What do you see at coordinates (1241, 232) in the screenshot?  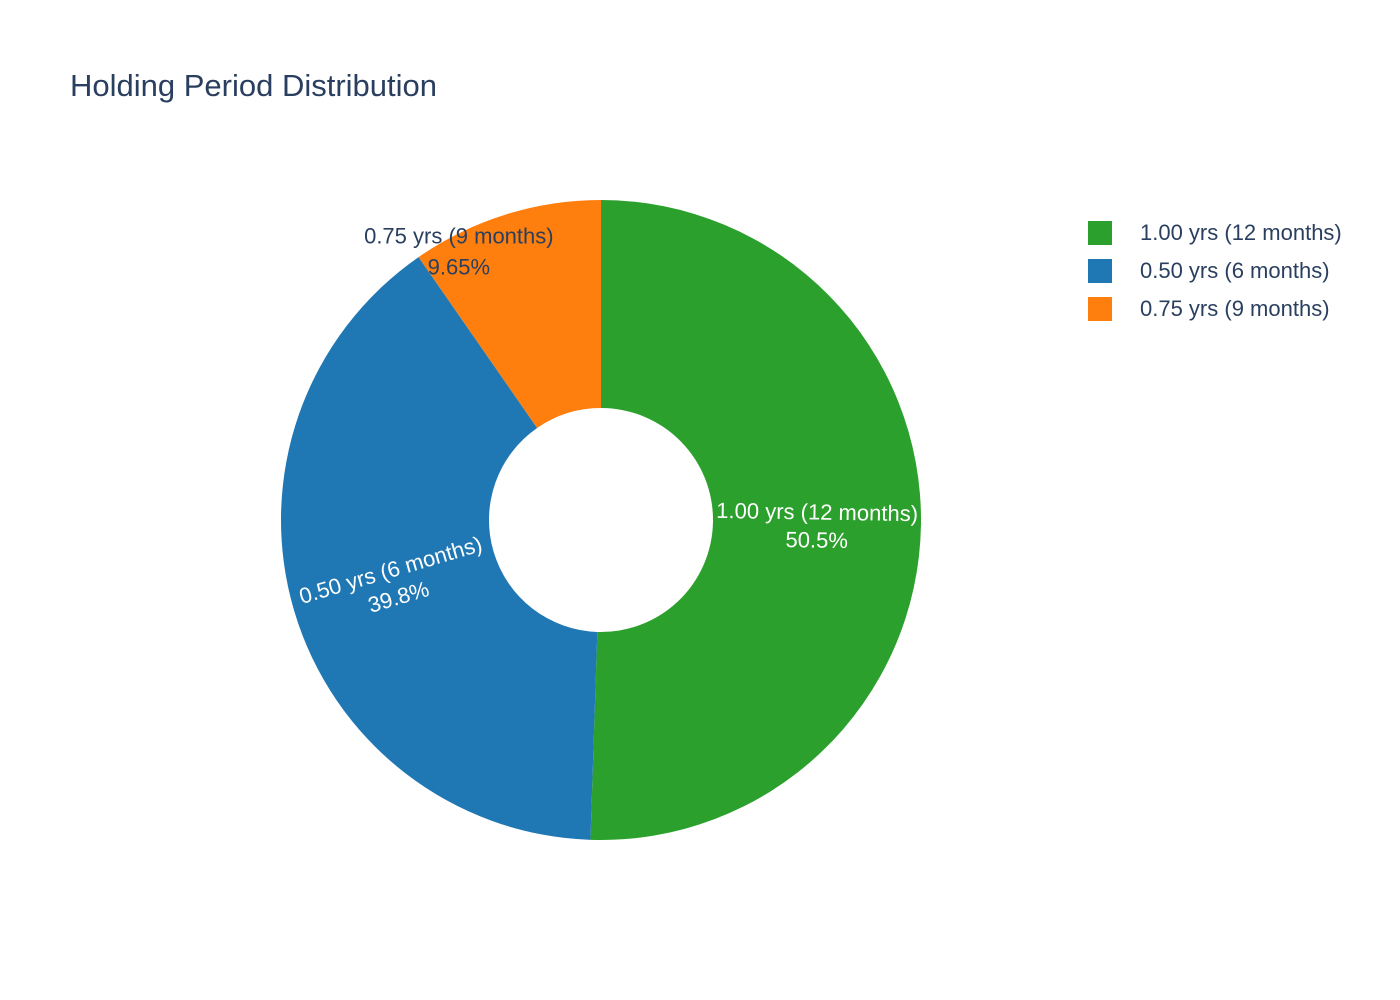 I see `legend-label: 1.00 yrs (12 months)` at bounding box center [1241, 232].